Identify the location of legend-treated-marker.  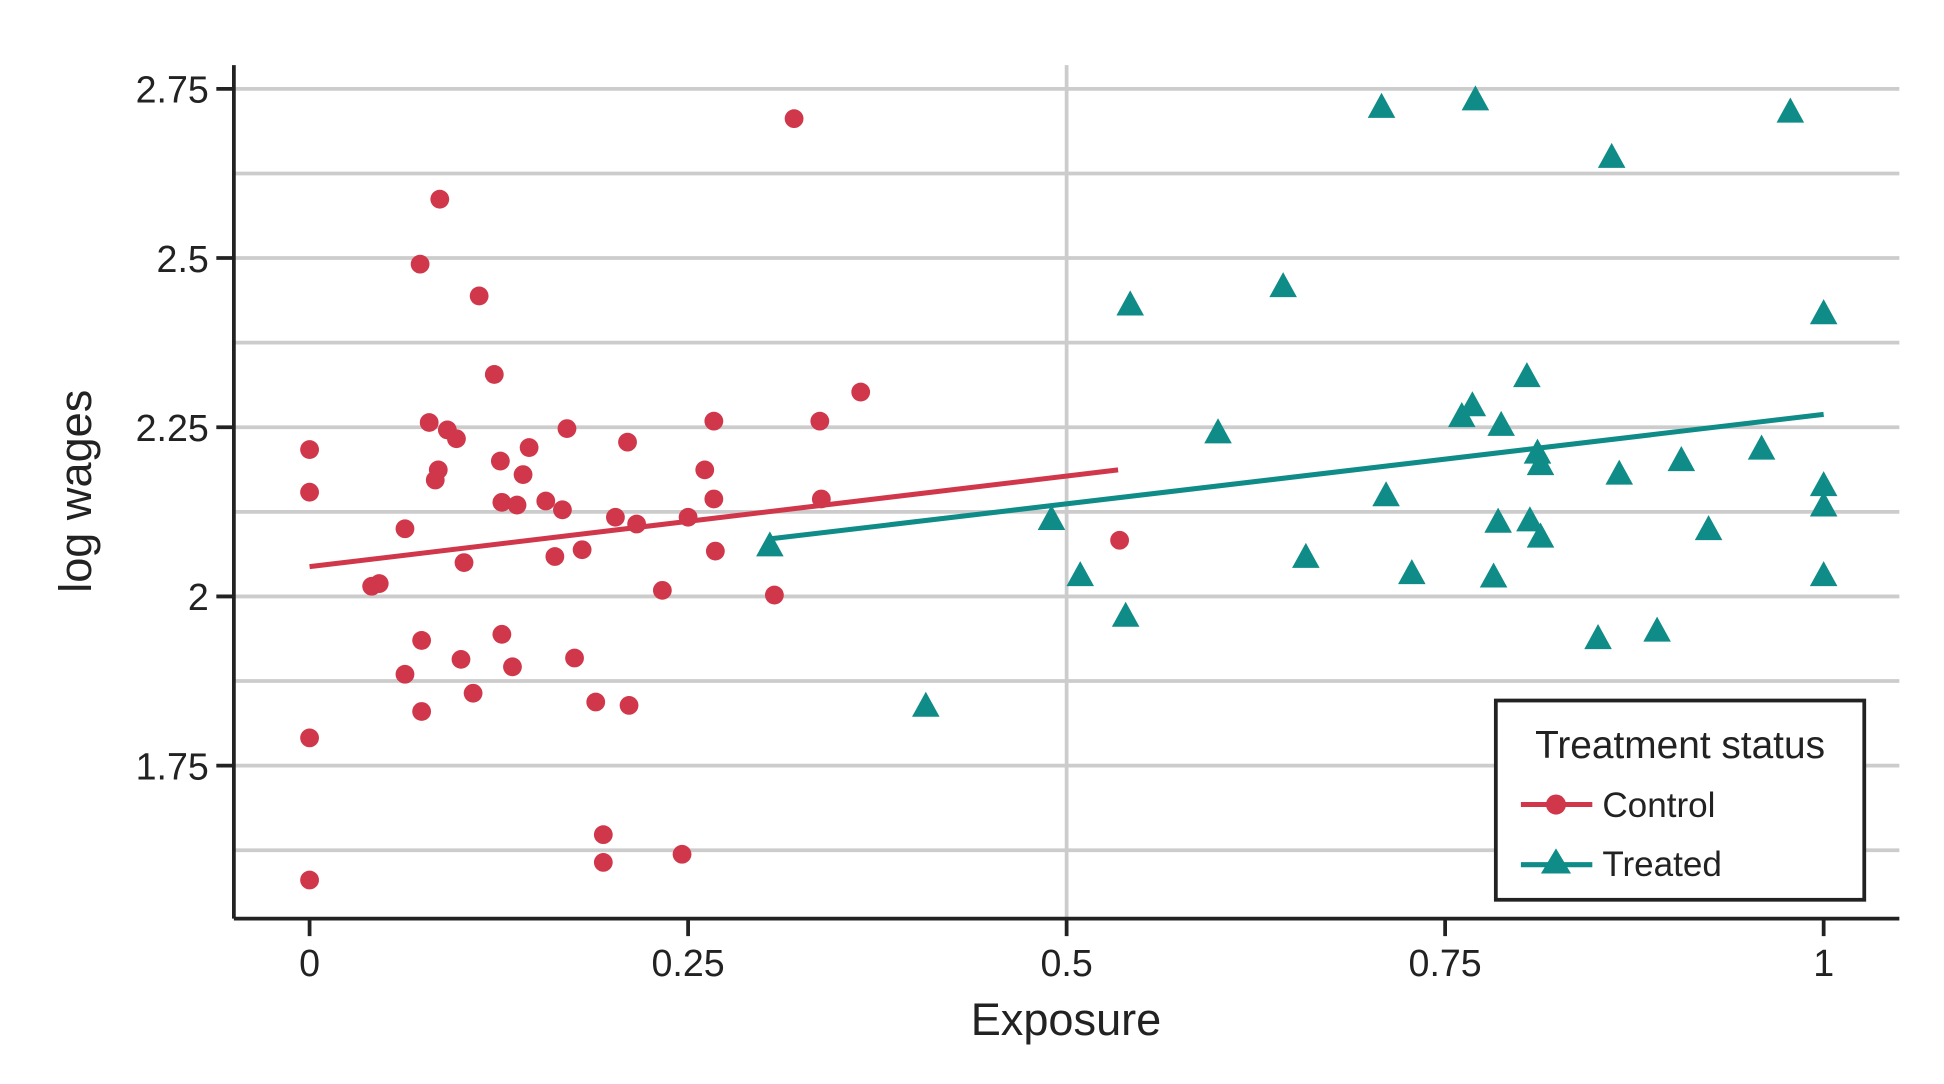
(1556, 861).